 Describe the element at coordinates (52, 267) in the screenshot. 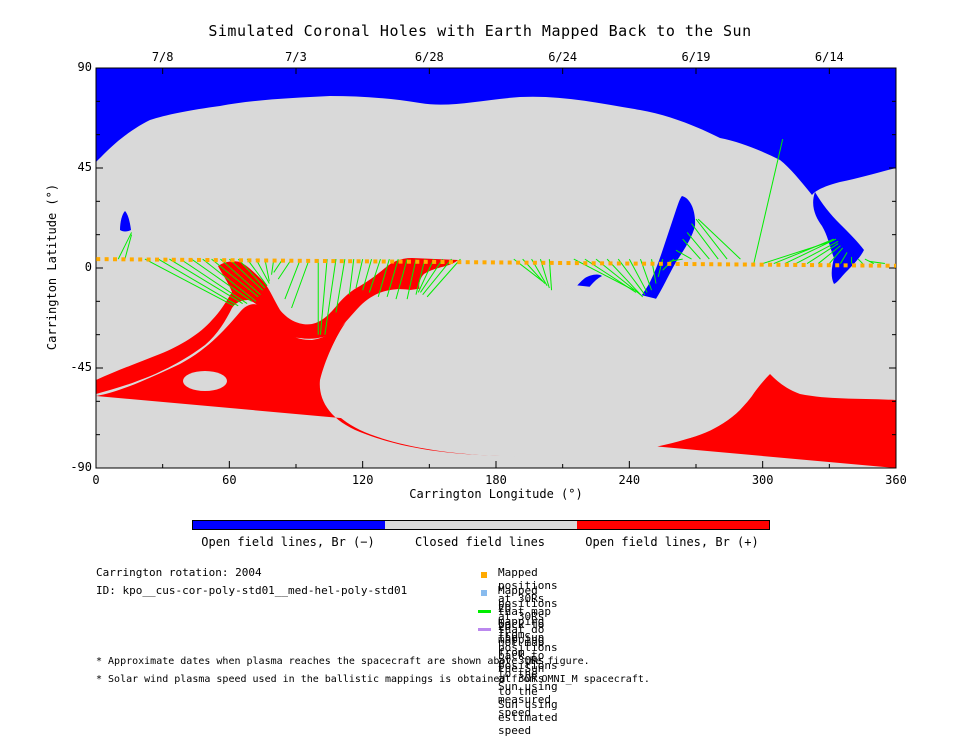

I see `y-axis-label: Carrington Latitude (°)` at that location.